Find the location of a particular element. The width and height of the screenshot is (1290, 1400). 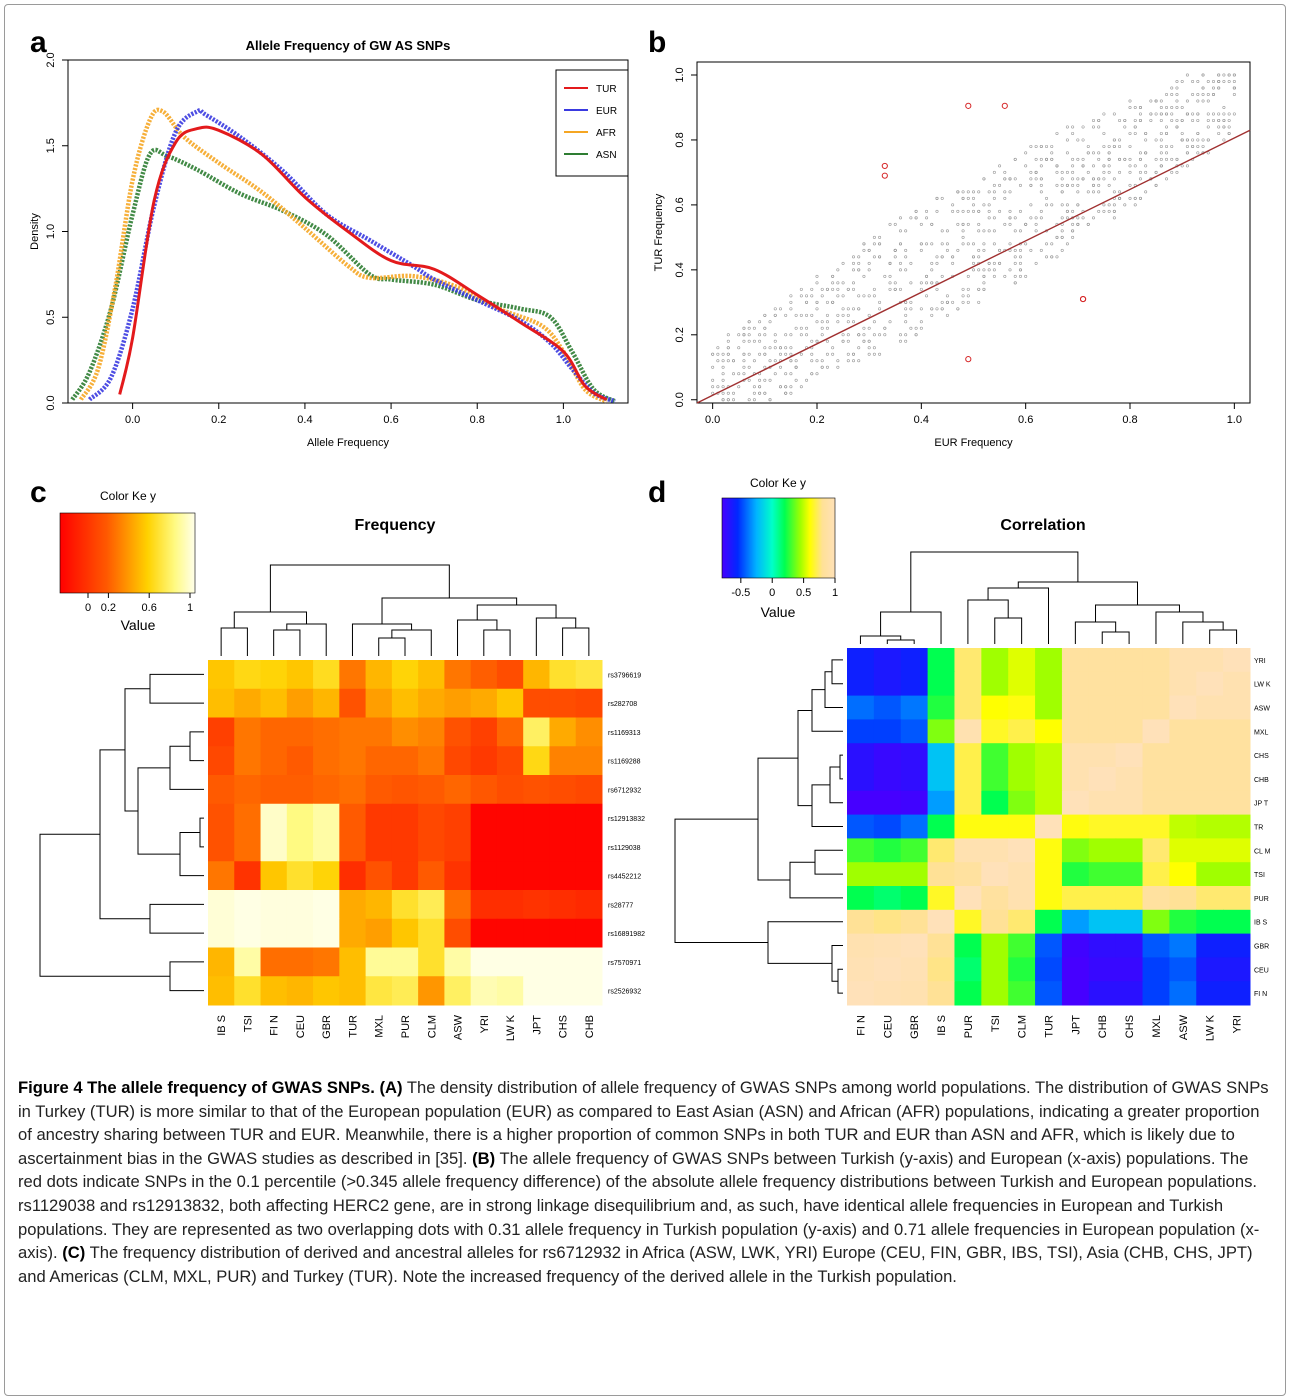

row-label-d: LW K is located at coordinates (1262, 685).